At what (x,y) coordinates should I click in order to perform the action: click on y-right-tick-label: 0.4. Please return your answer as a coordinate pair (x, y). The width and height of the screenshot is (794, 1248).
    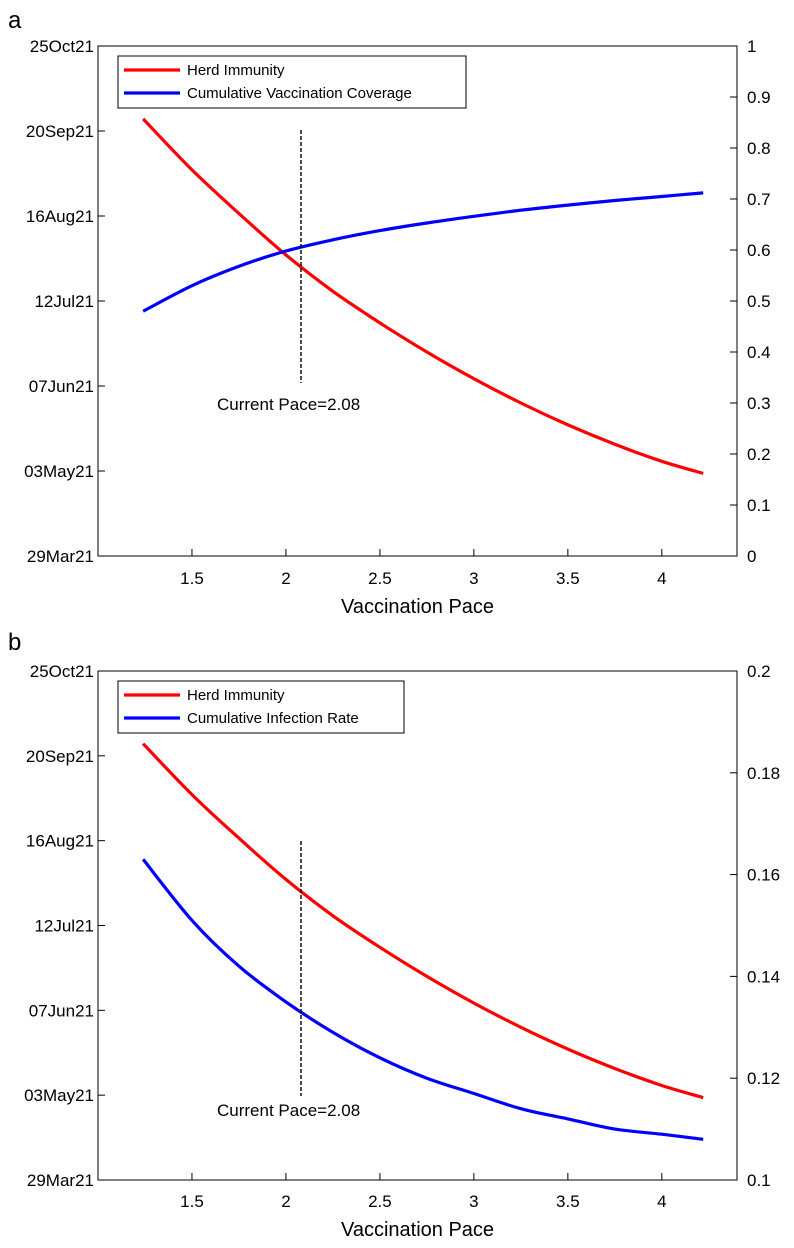
    Looking at the image, I should click on (759, 352).